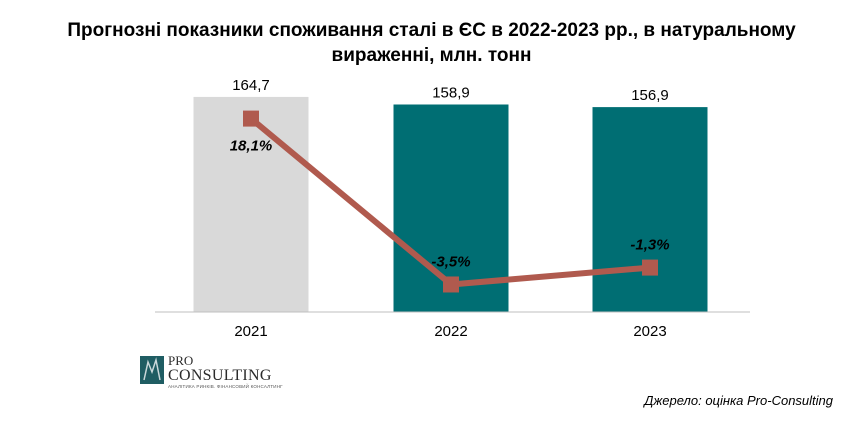 The height and width of the screenshot is (424, 863). I want to click on x-tick-label-2023: 2023, so click(649, 331).